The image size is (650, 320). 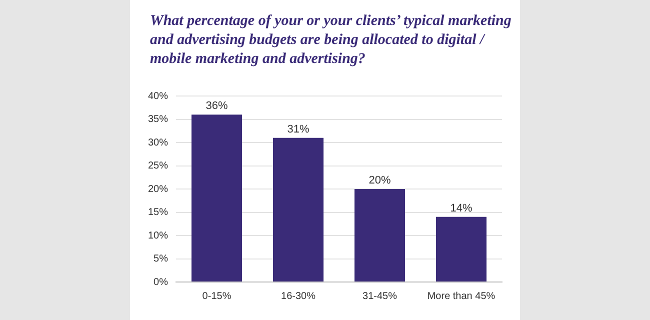 I want to click on data-label: 14%, so click(x=461, y=208).